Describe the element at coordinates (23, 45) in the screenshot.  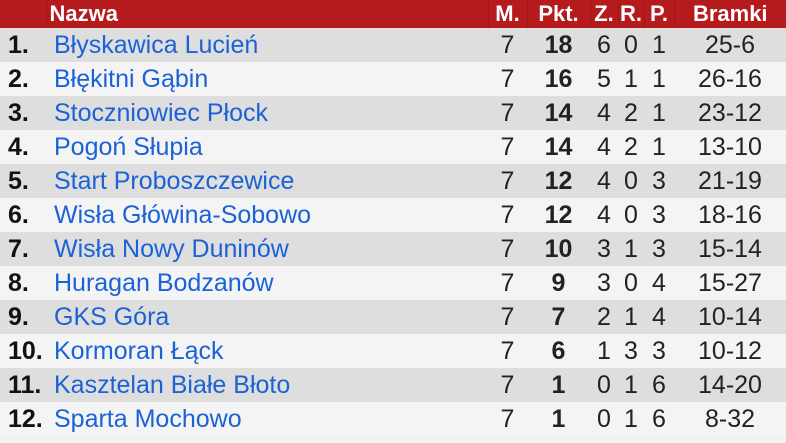
I see `team-position: 1.` at that location.